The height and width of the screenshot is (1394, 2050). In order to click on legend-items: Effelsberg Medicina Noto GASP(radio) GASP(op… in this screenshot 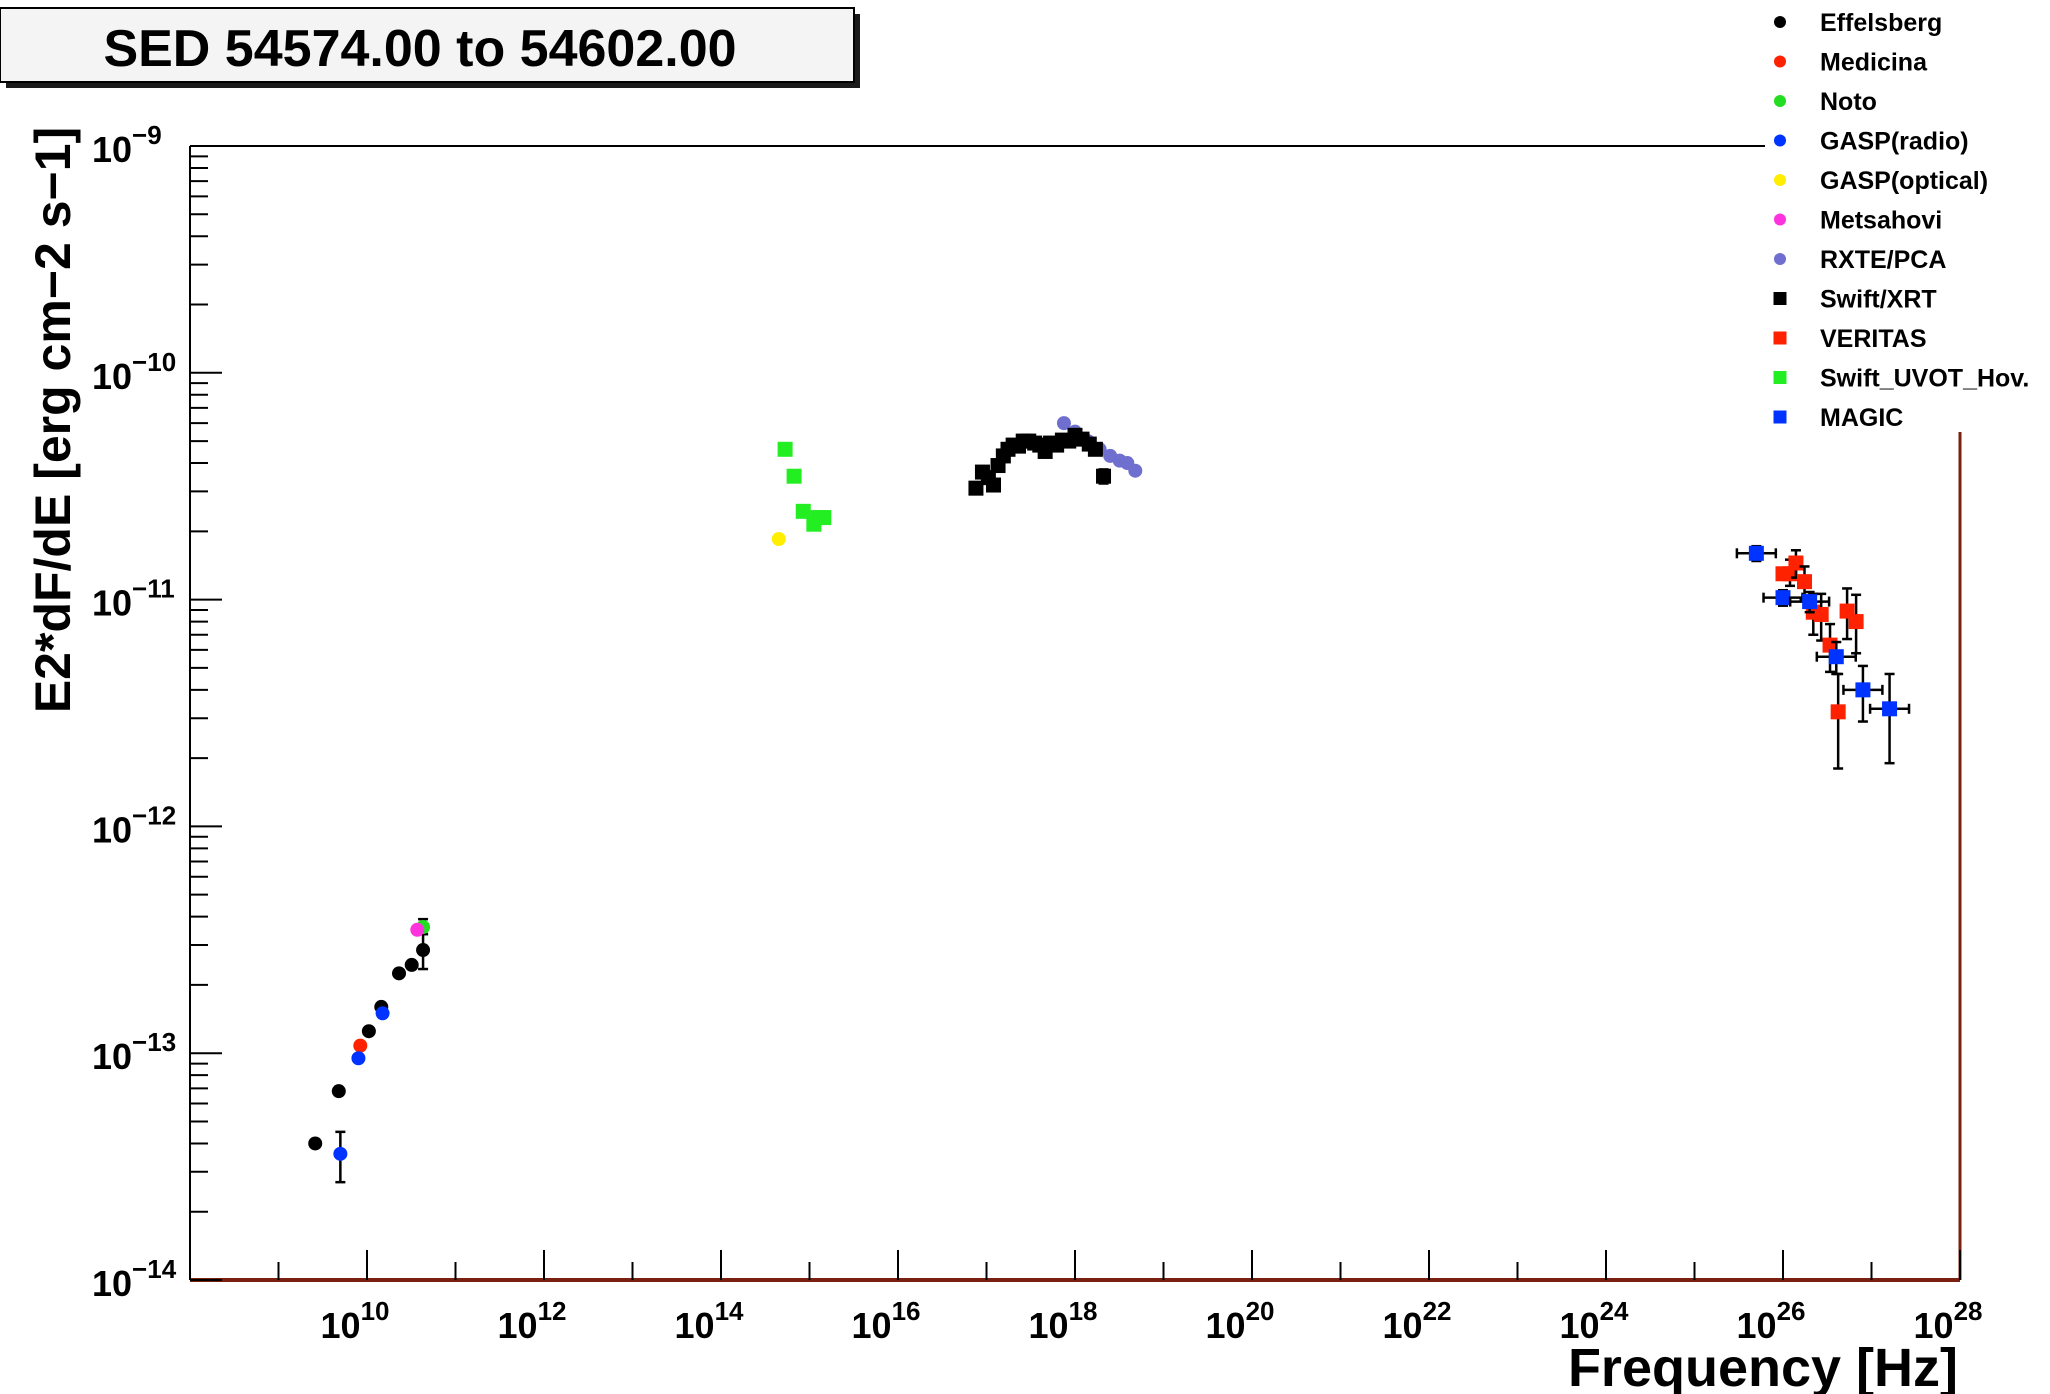, I will do `click(1901, 220)`.